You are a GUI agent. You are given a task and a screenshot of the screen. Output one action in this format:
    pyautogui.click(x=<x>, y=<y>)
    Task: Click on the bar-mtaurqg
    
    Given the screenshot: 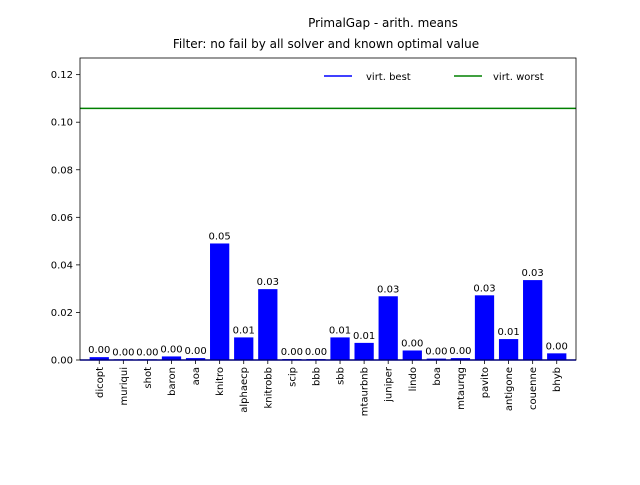 What is the action you would take?
    pyautogui.click(x=460, y=359)
    